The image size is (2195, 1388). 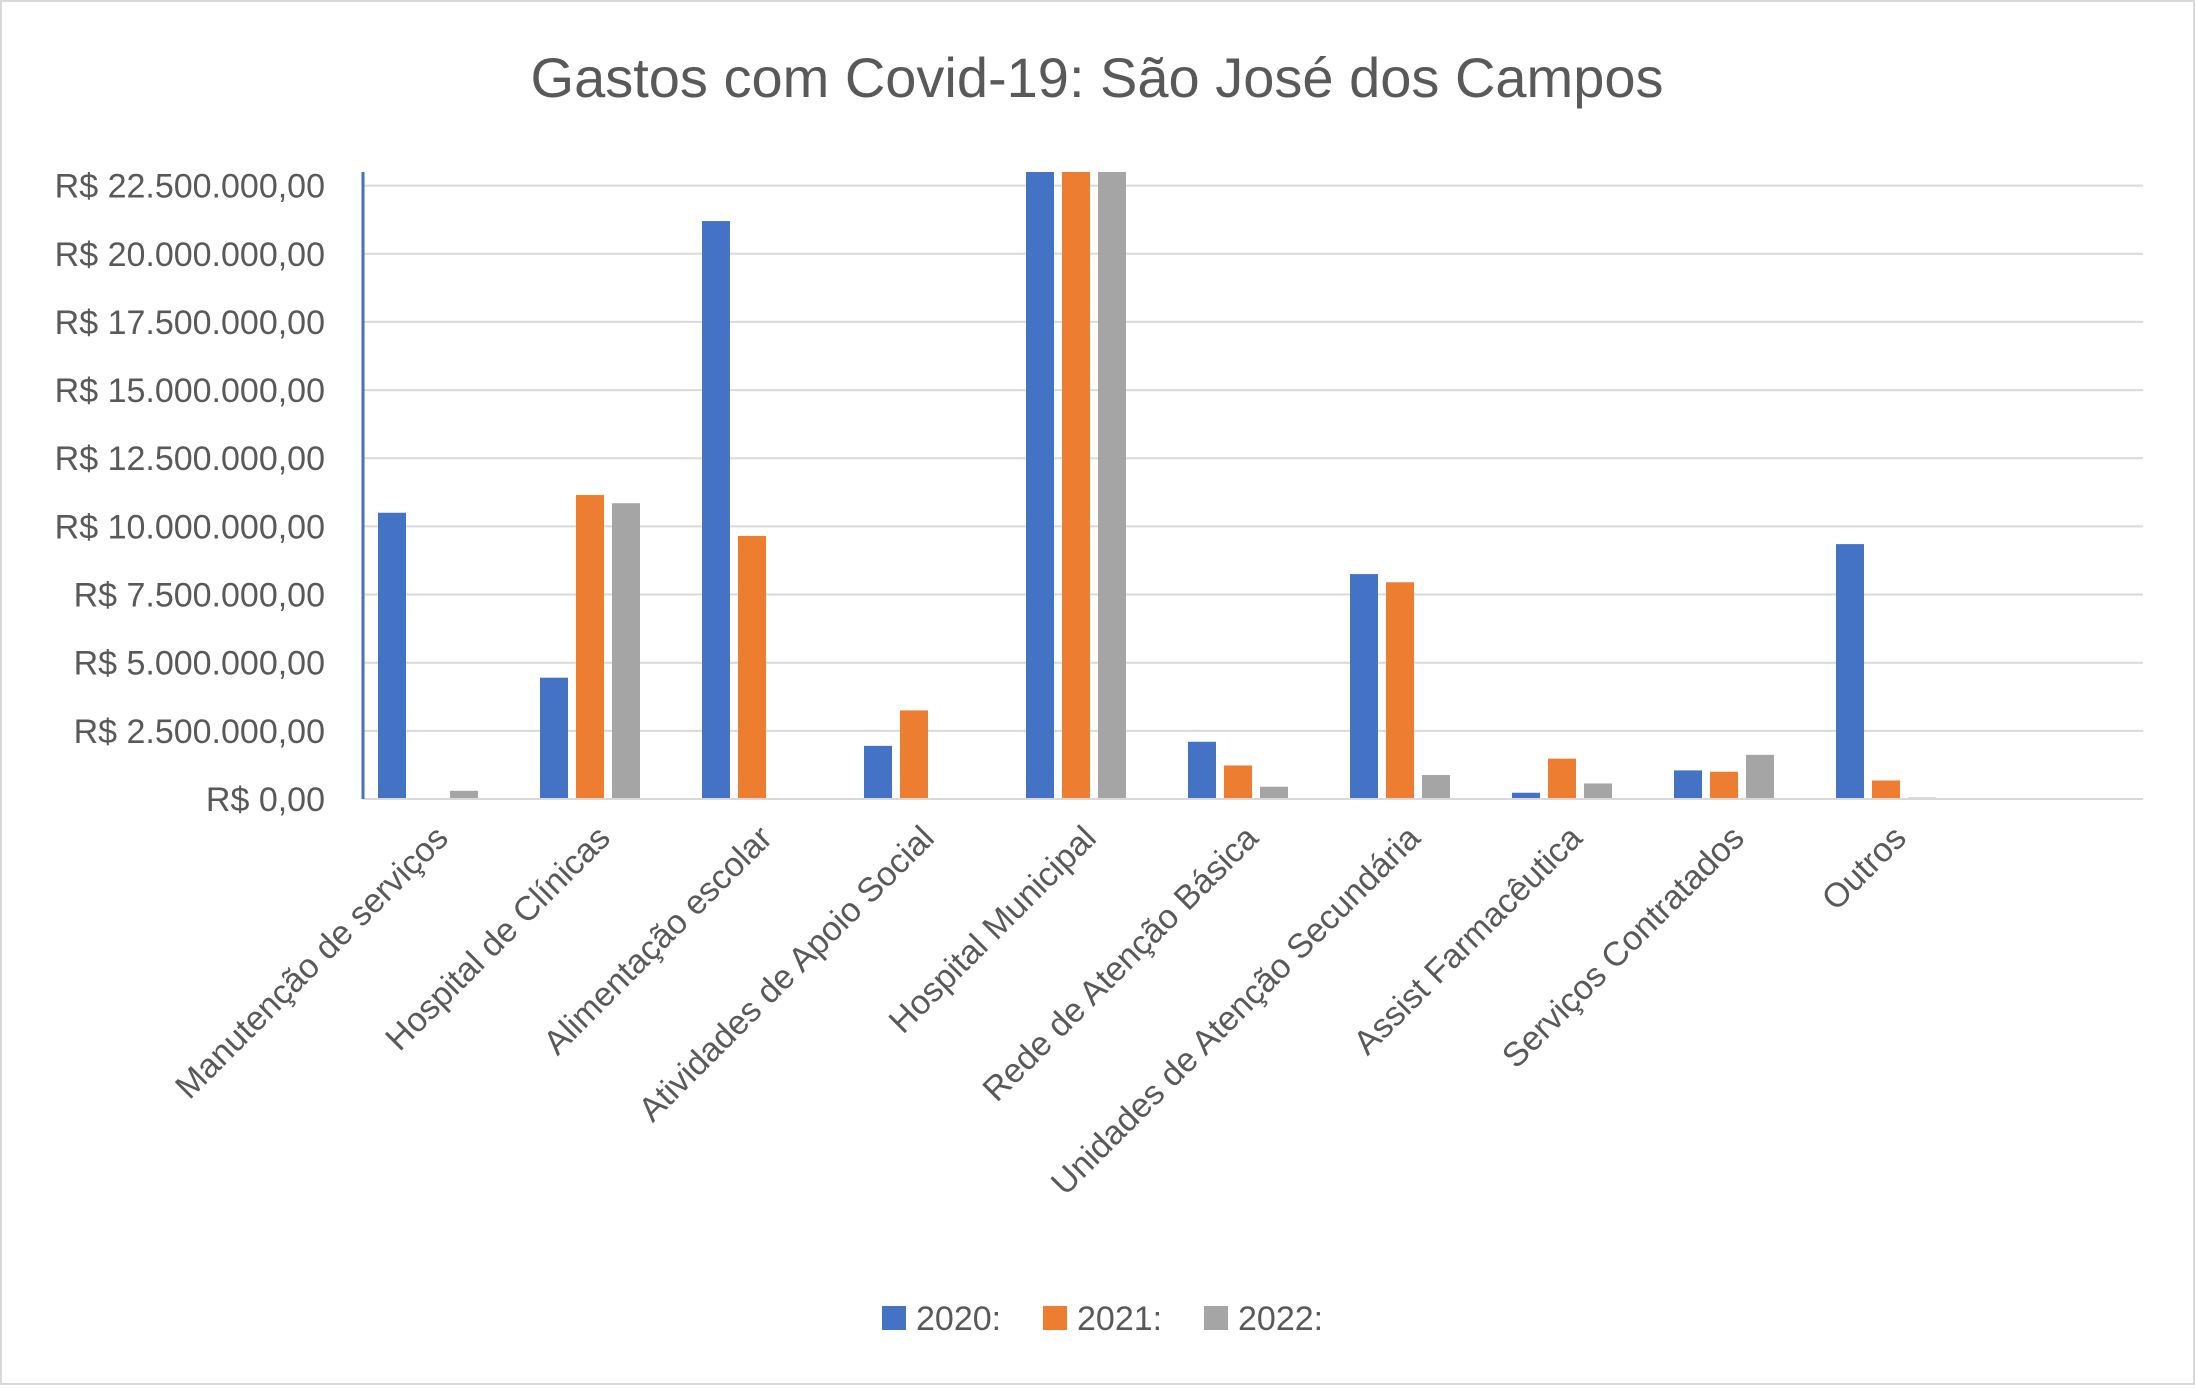 What do you see at coordinates (190, 459) in the screenshot?
I see `y-tick-label: R$ 12.500.000,00` at bounding box center [190, 459].